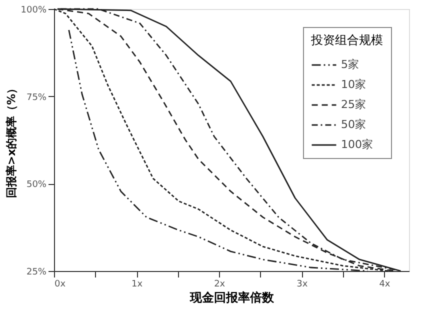 Image resolution: width=440 pixels, height=330 pixels. Describe the element at coordinates (60, 285) in the screenshot. I see `x-tick-label: 0x` at that location.